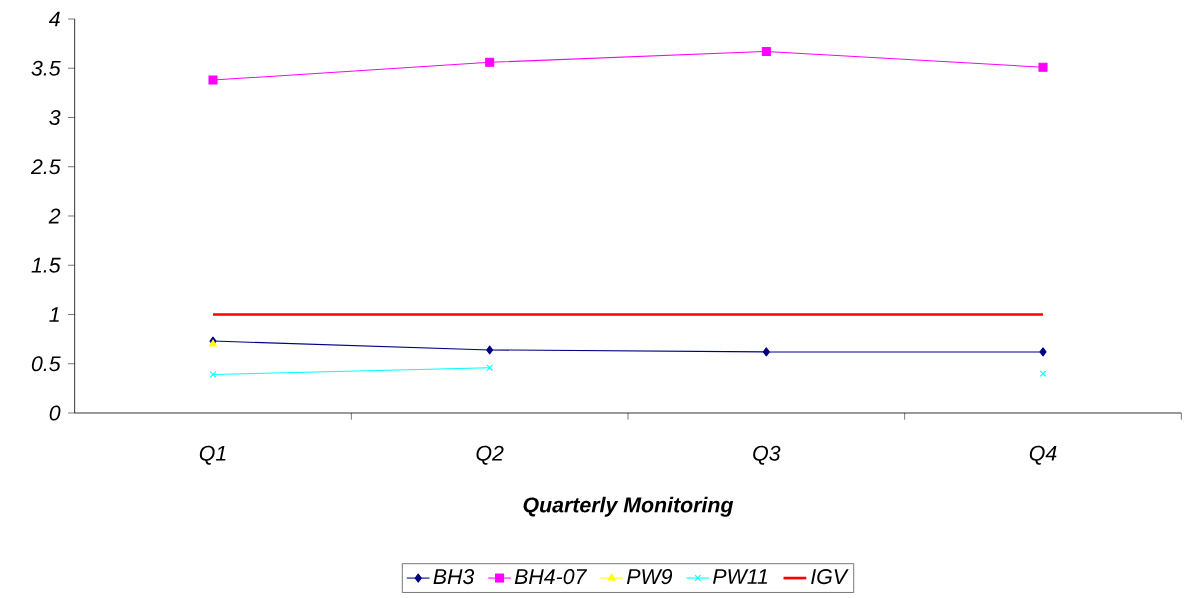  Describe the element at coordinates (46, 265) in the screenshot. I see `y-tick-label: 1.5` at that location.